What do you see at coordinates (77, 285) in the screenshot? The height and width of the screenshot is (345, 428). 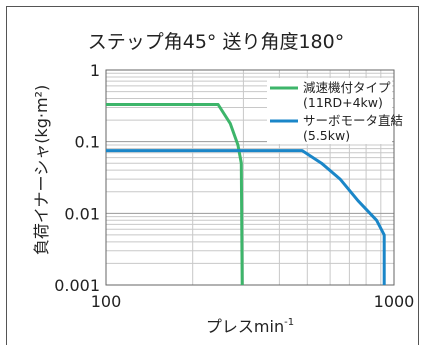 I see `y-tick-label: 0.001` at bounding box center [77, 285].